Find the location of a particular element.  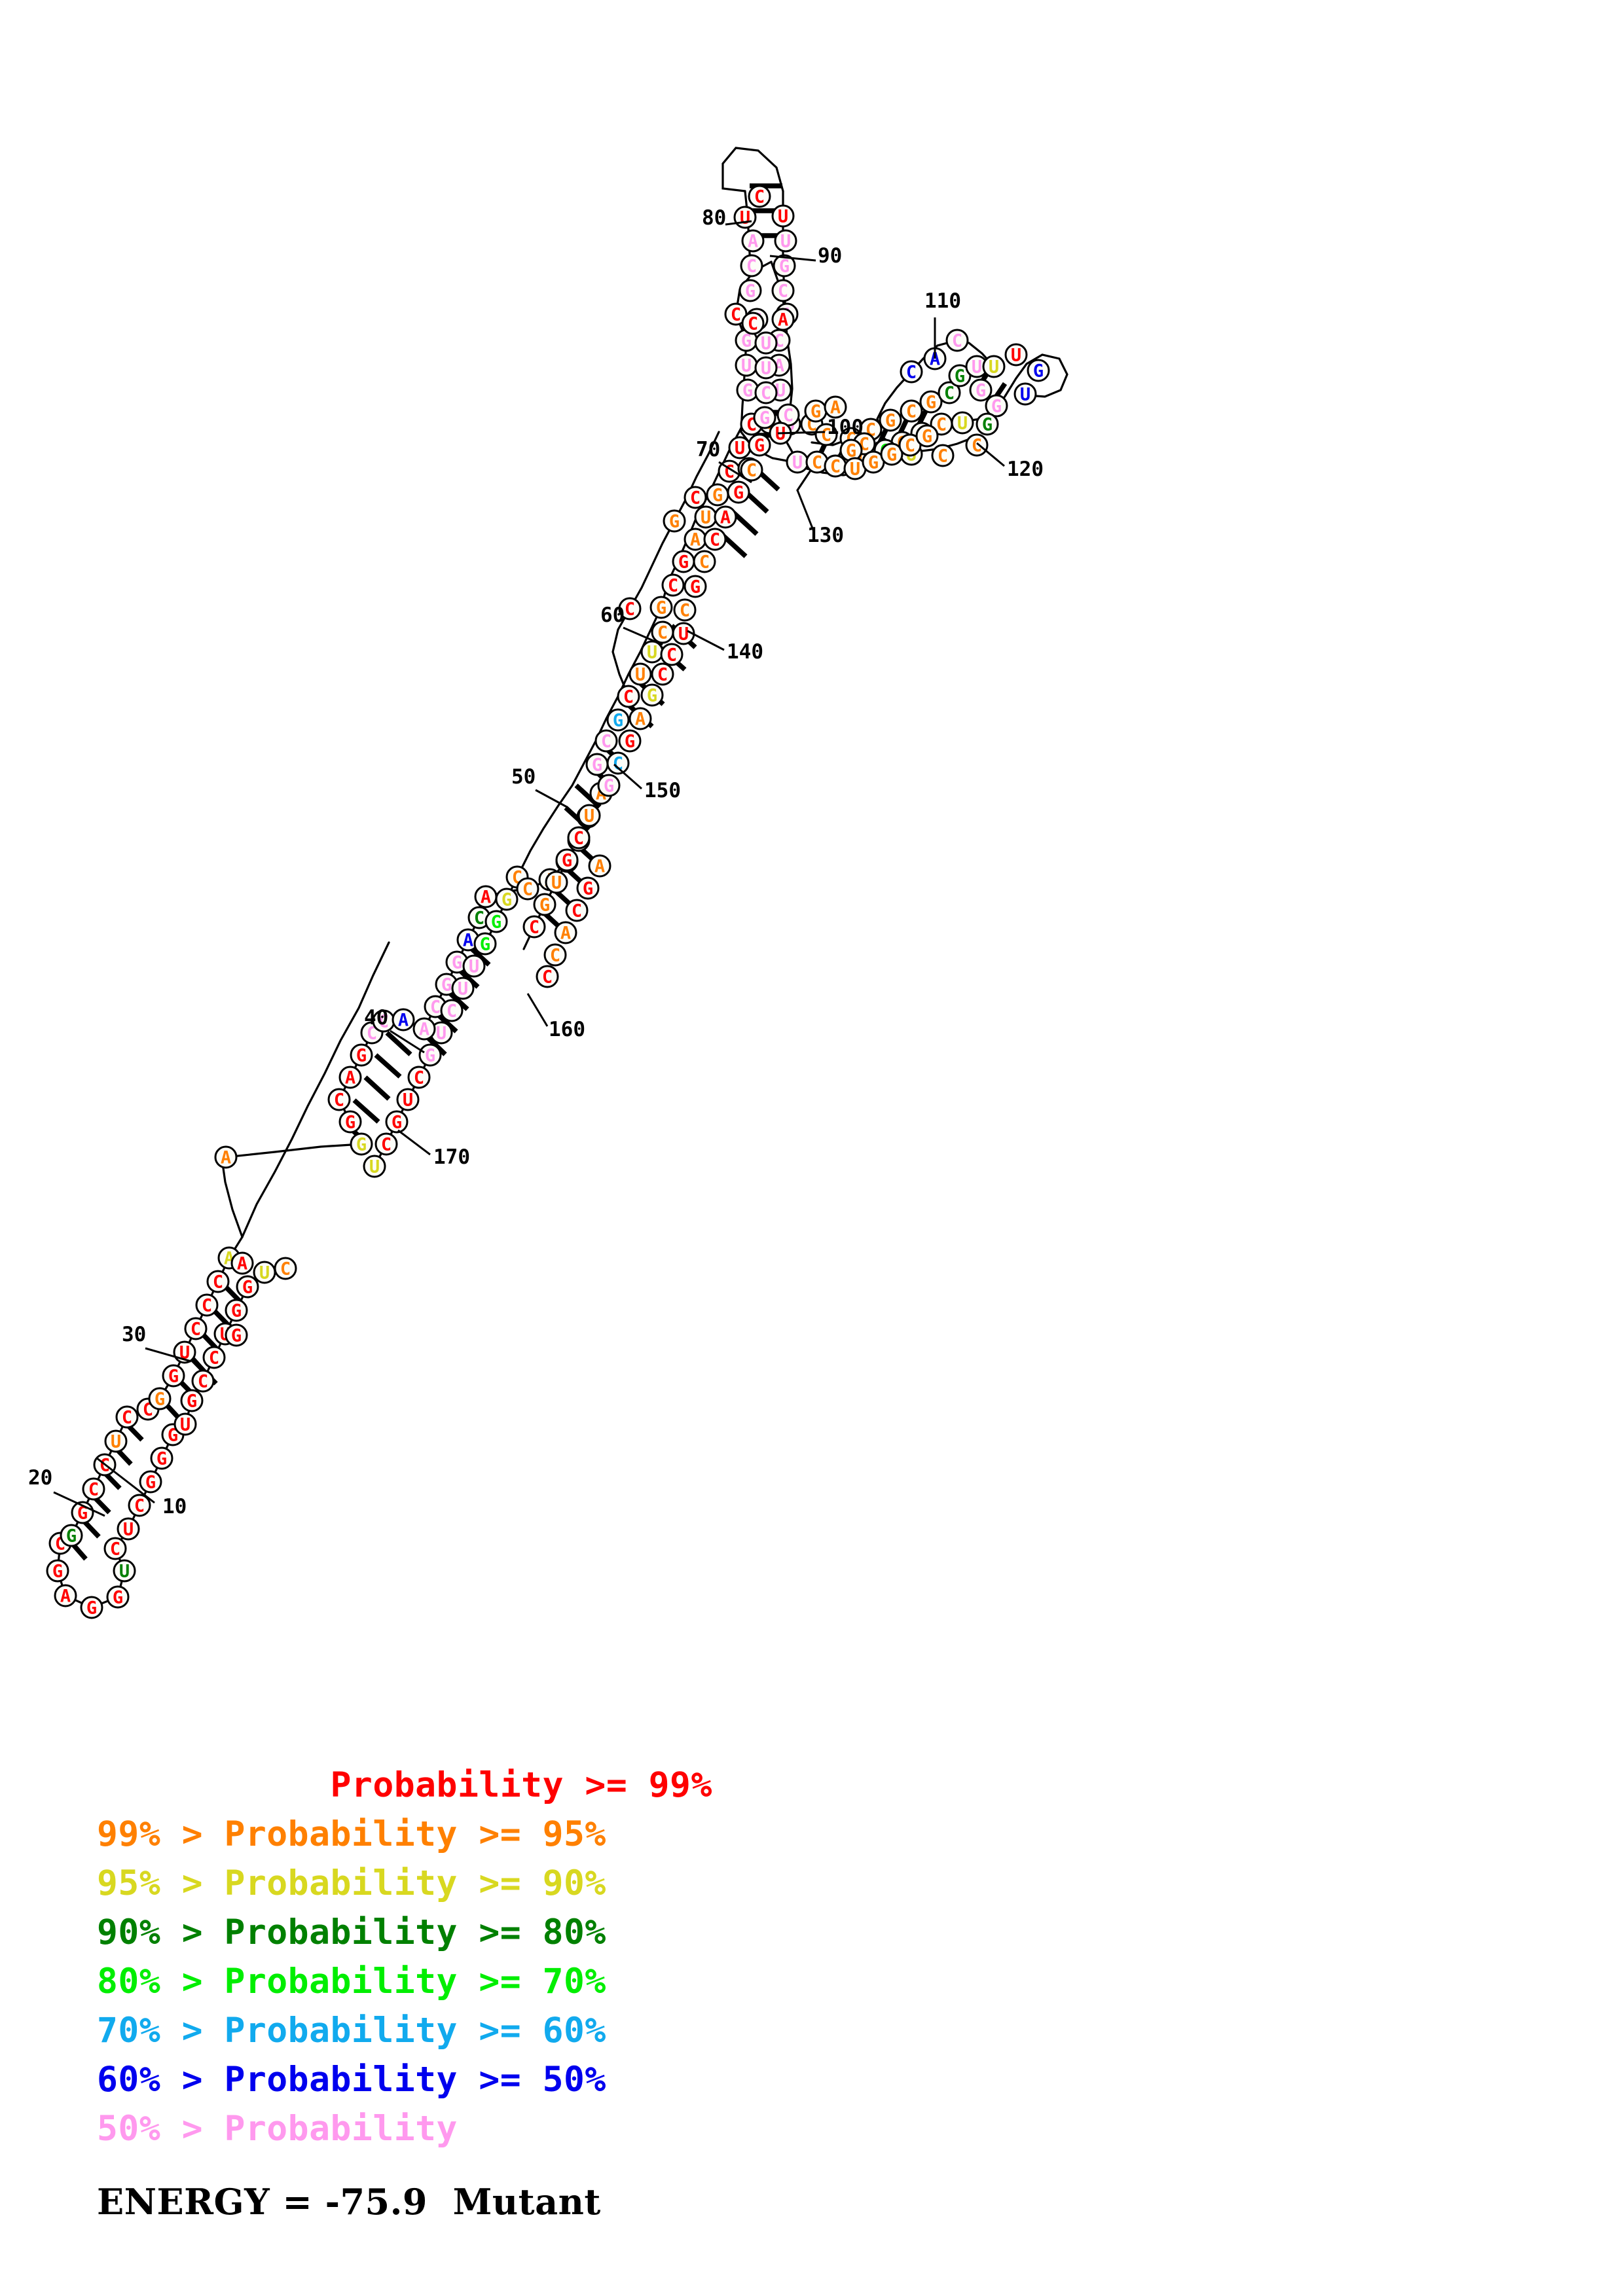

nucleotide-C-152: C is located at coordinates (753, 323).